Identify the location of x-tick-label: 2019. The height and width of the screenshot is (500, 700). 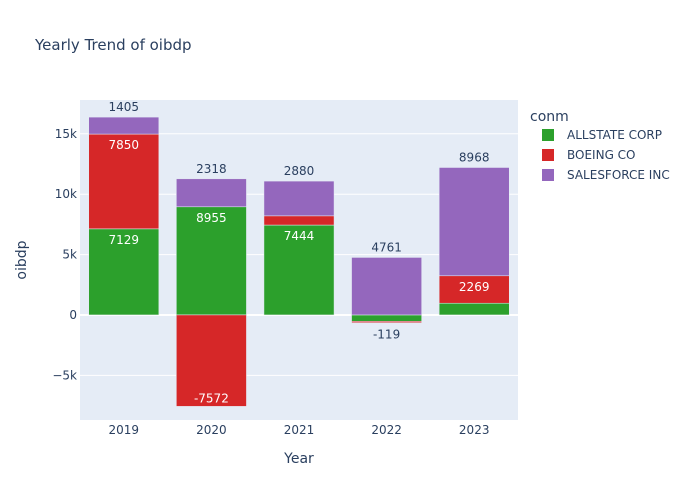
(124, 430).